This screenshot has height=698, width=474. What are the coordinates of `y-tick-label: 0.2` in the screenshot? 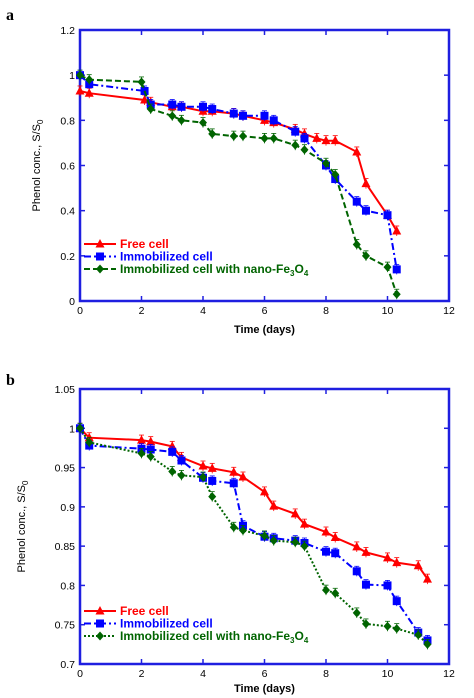 It's located at (67, 257).